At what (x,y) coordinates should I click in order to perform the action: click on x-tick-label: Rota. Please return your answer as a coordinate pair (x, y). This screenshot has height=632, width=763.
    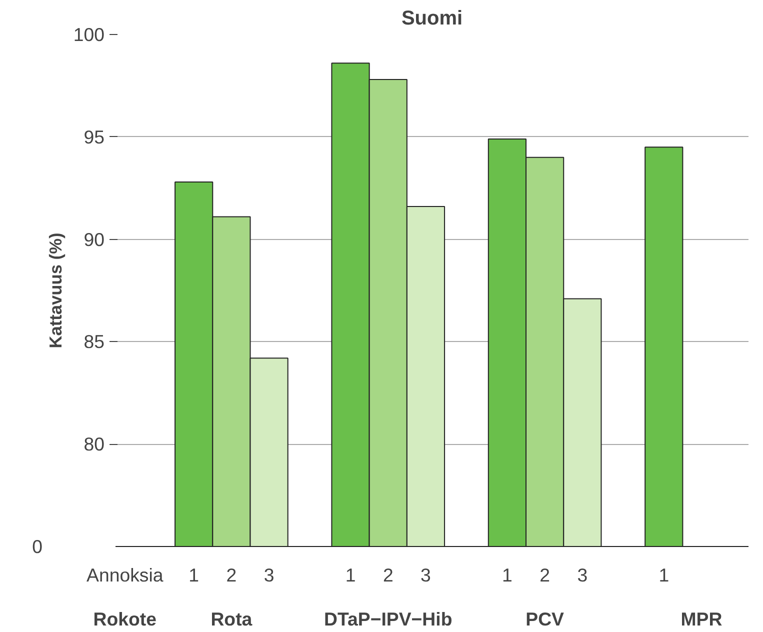
    Looking at the image, I should click on (231, 619).